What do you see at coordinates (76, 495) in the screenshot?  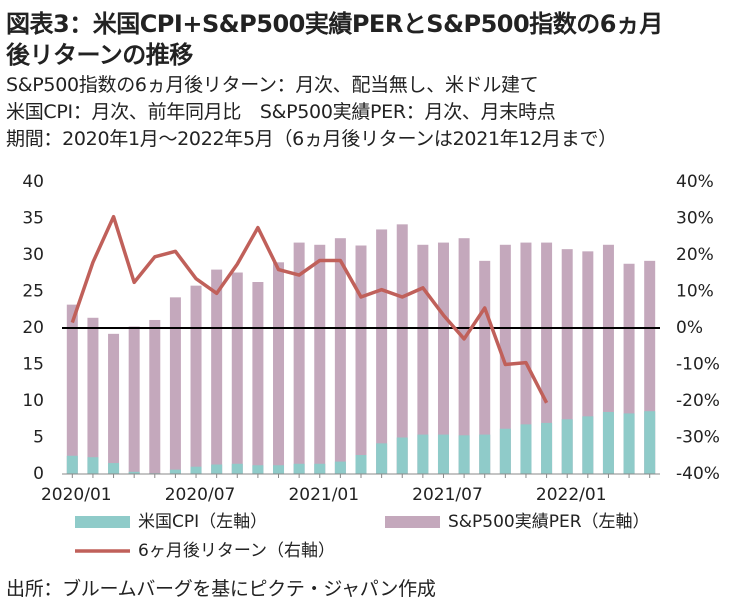 I see `x-tick-label: 2020/01` at bounding box center [76, 495].